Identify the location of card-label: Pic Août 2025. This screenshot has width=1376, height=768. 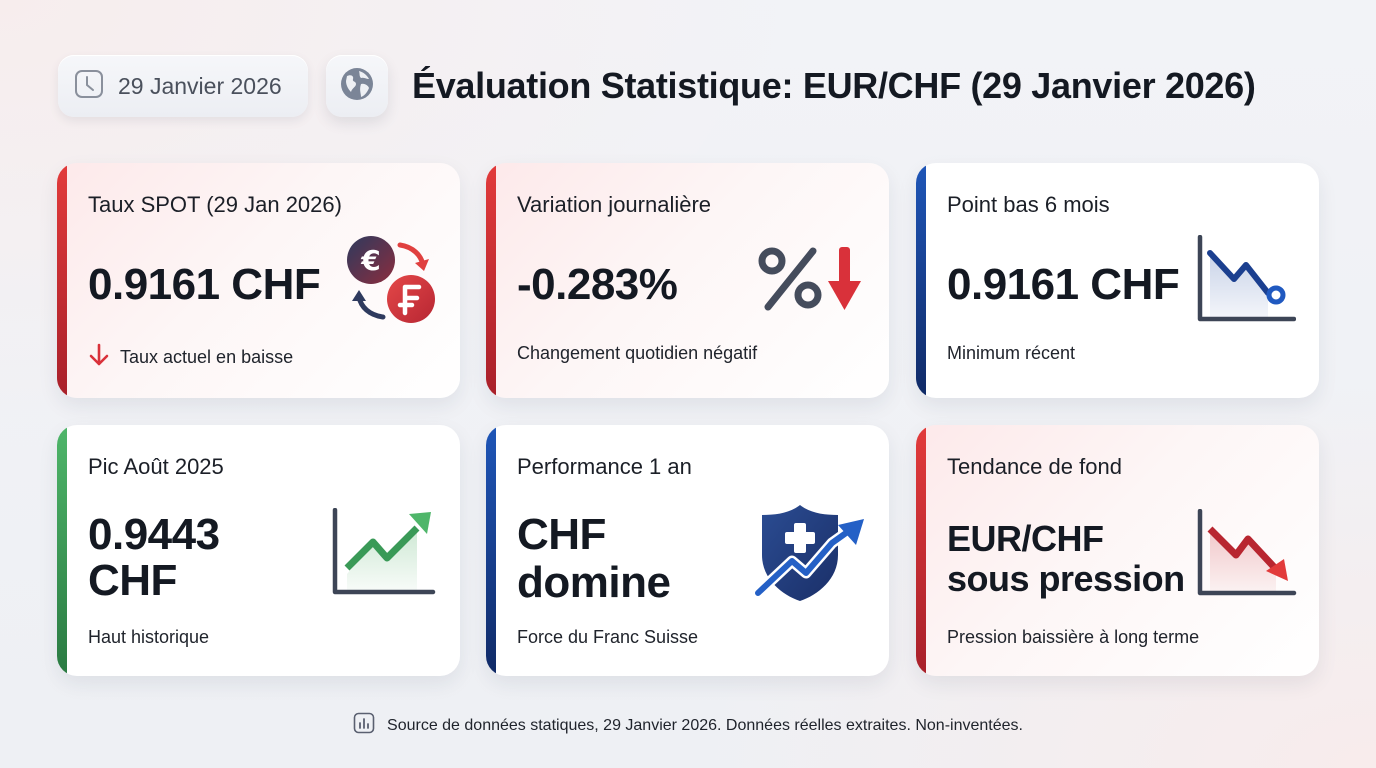
(156, 466).